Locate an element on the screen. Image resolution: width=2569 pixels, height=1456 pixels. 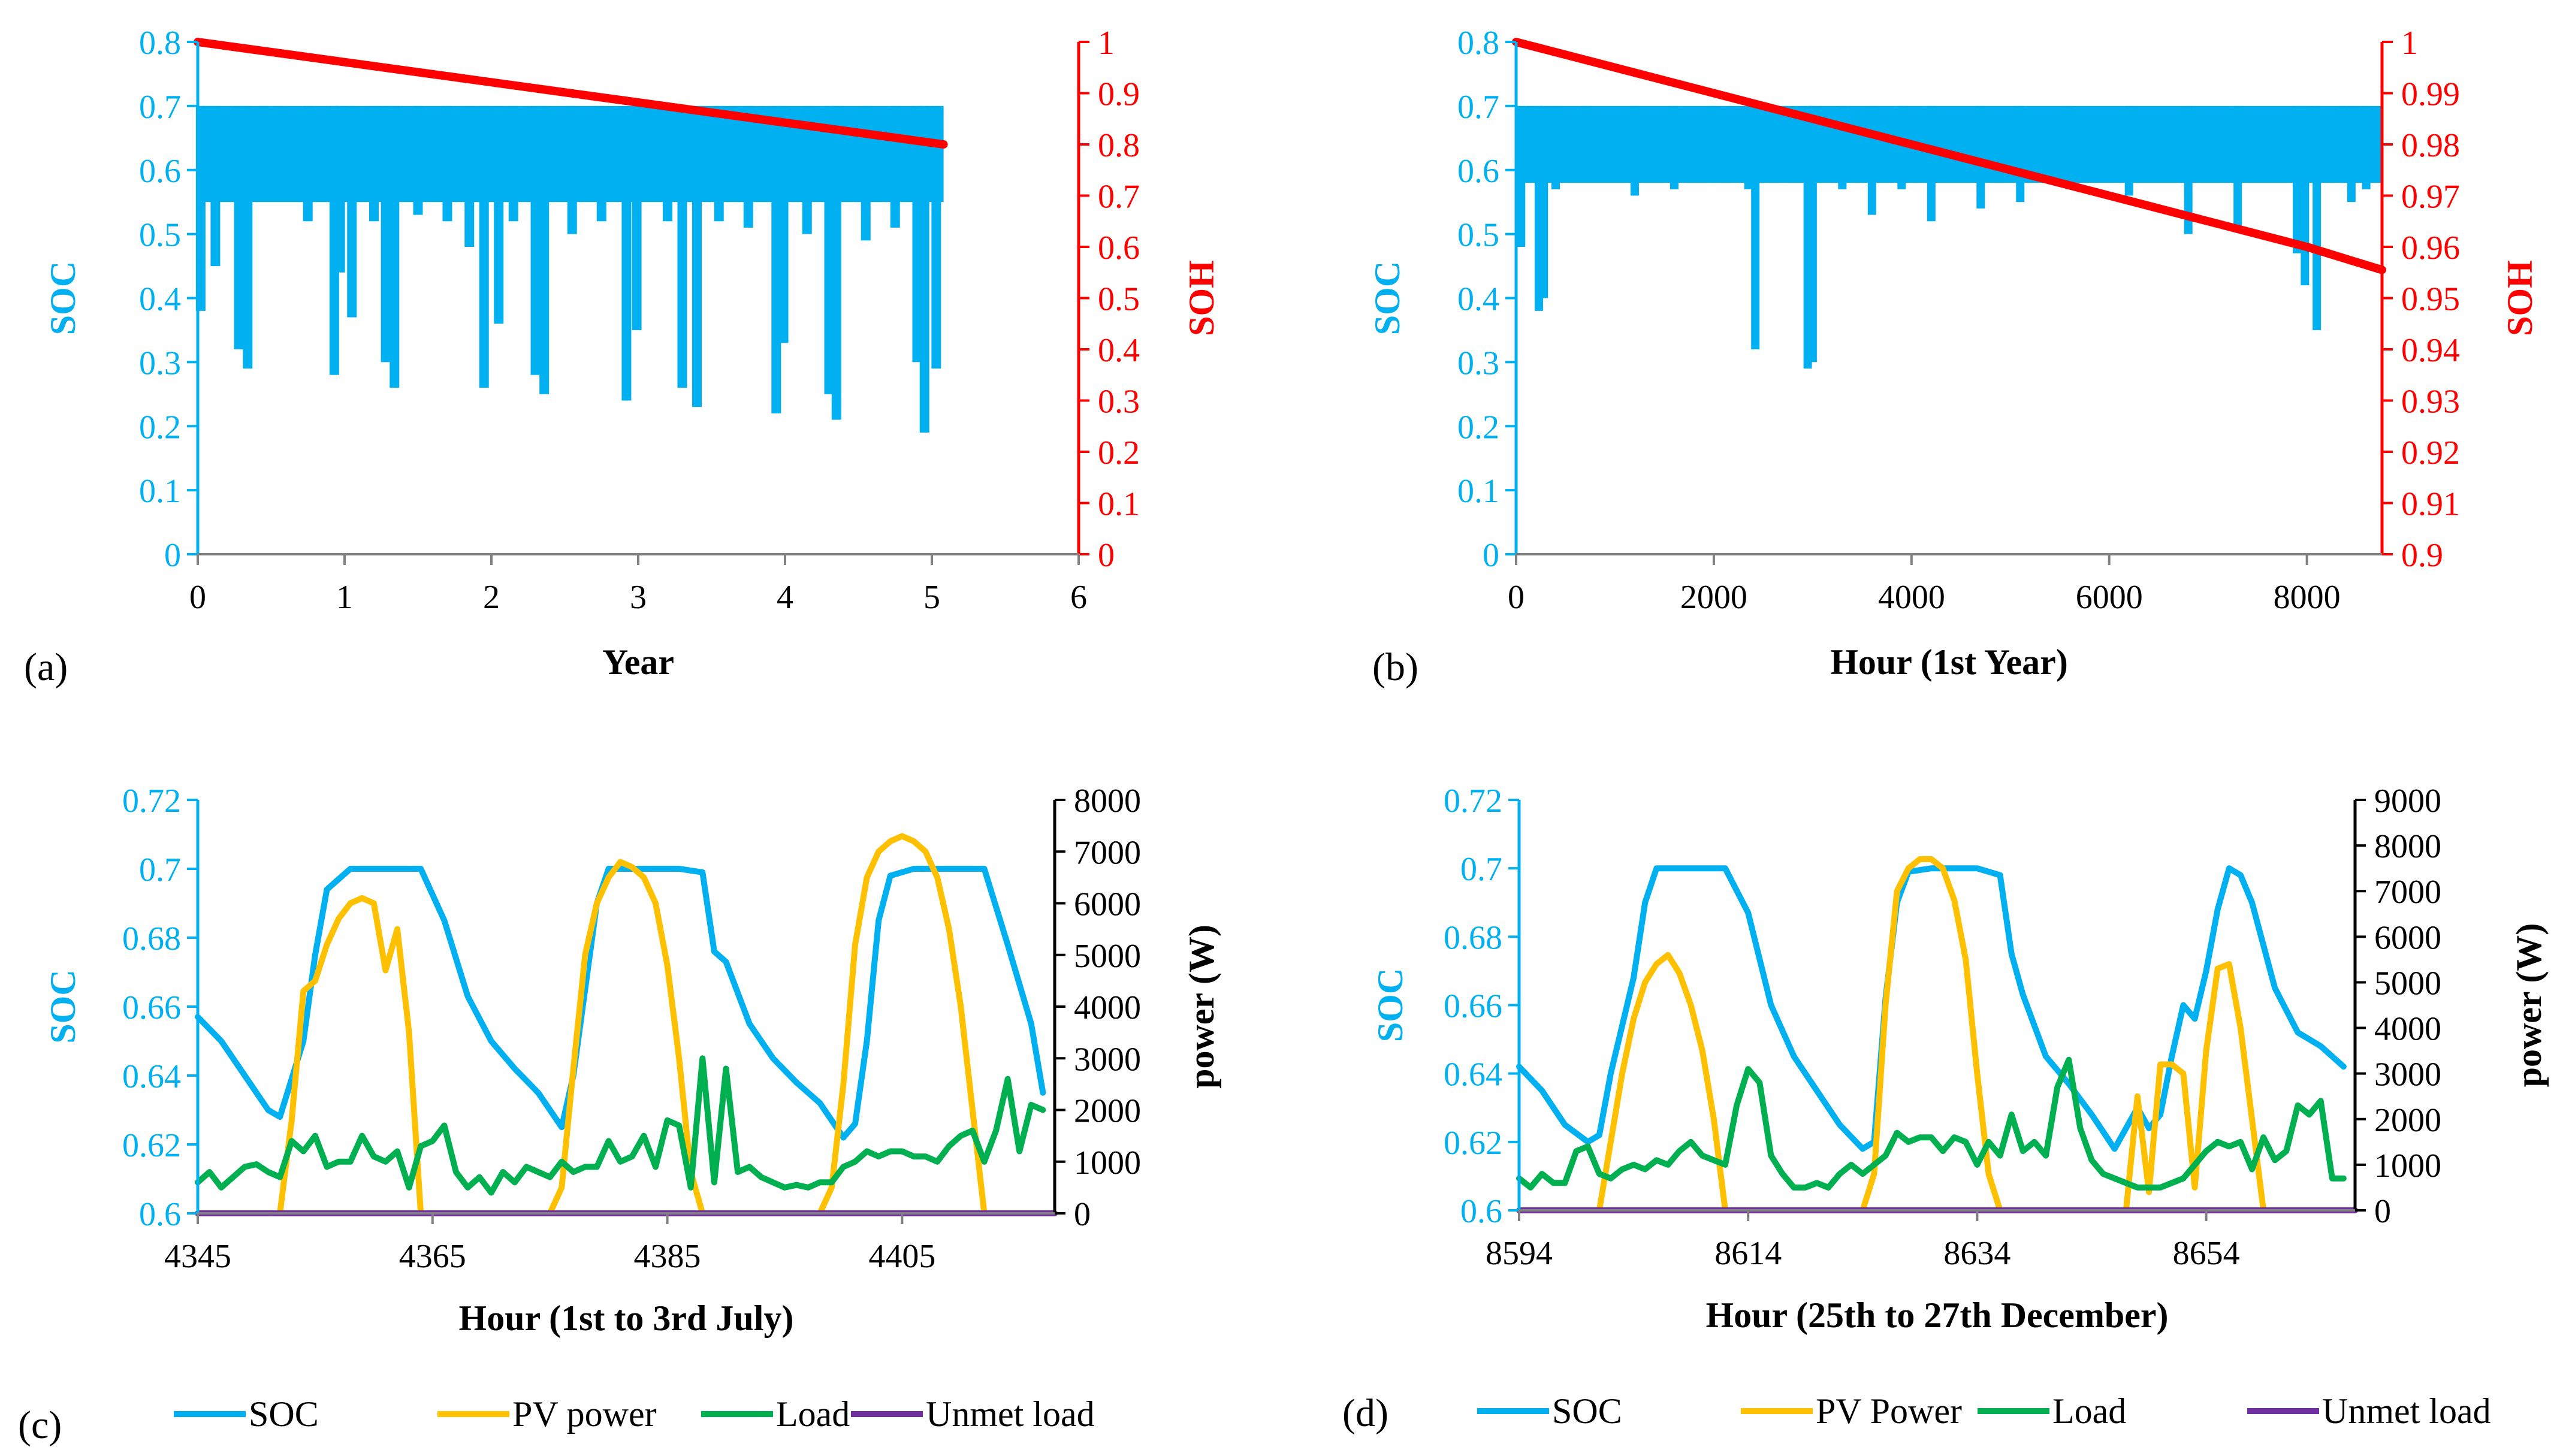
y-left-title-c: SOC is located at coordinates (63, 1006).